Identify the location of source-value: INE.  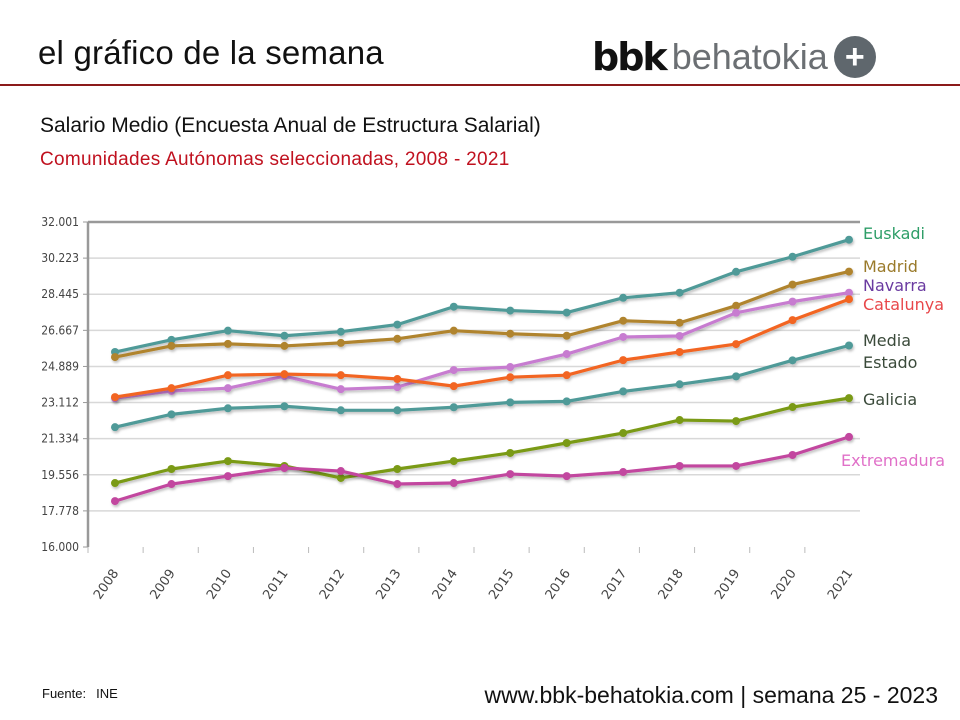
(107, 693).